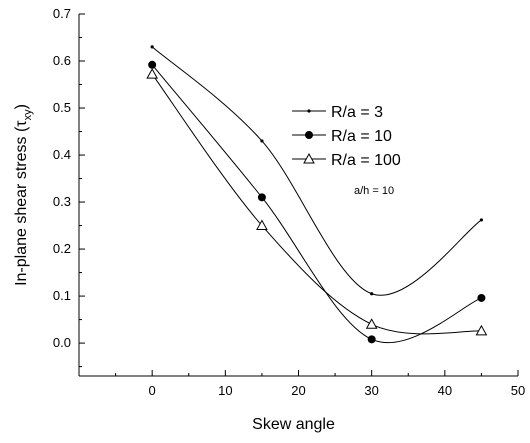  I want to click on y-tick-label: 0.4, so click(62, 154).